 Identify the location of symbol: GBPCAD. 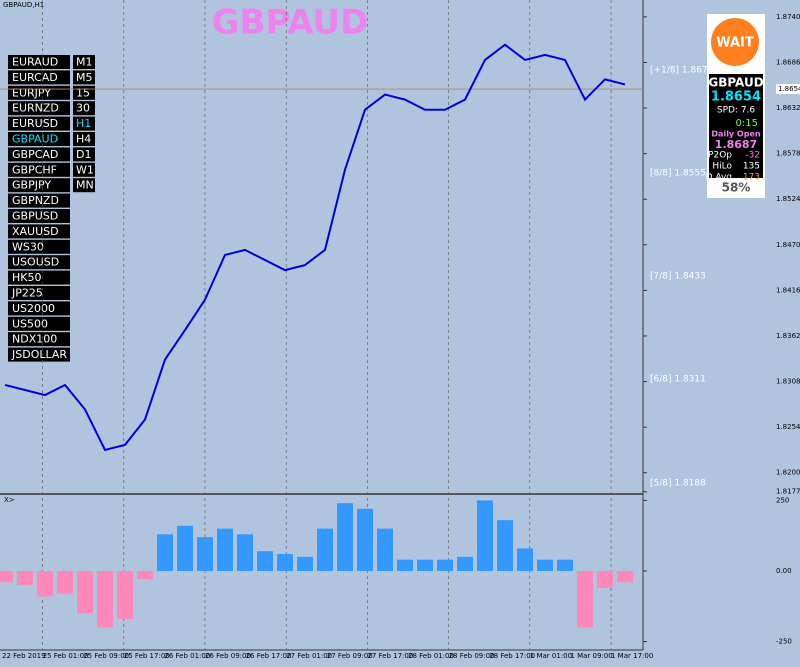
(35, 154).